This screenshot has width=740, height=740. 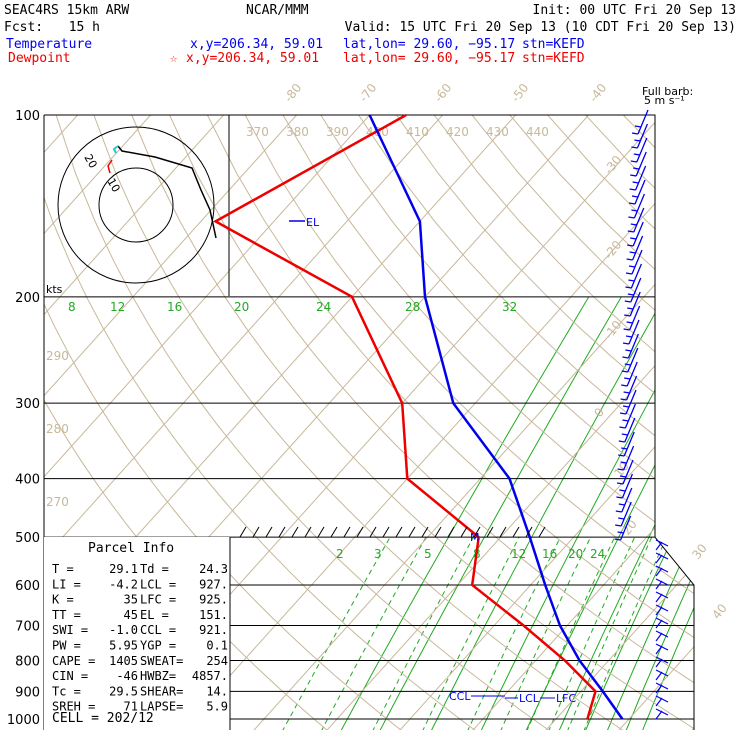 What do you see at coordinates (90, 161) in the screenshot?
I see `hodograph-ring-label-20: 20` at bounding box center [90, 161].